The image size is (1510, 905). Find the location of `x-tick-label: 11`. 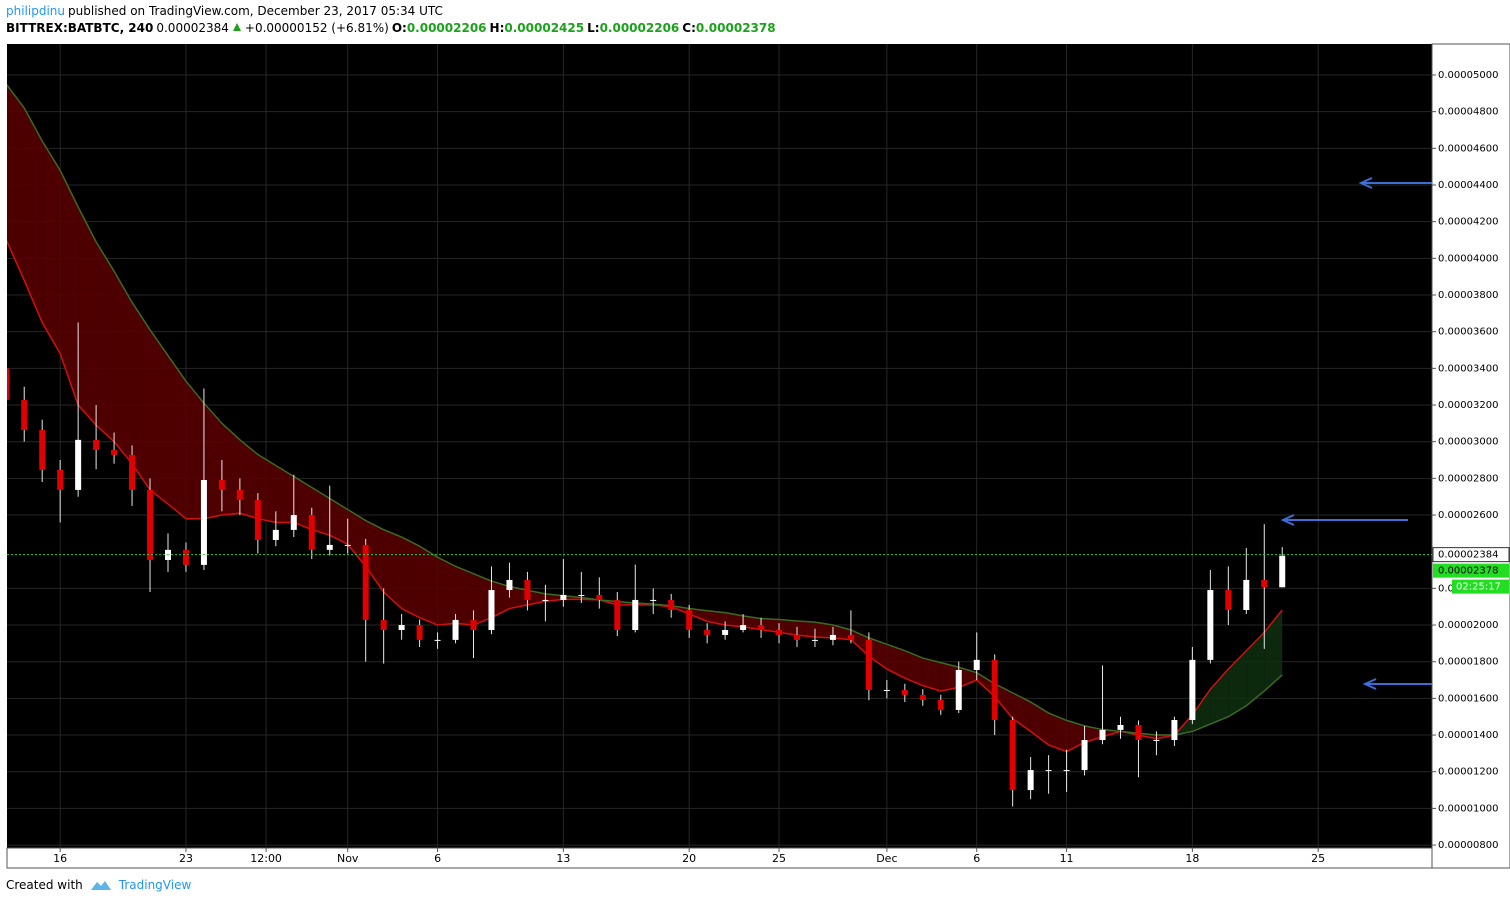

x-tick-label: 11 is located at coordinates (1067, 858).